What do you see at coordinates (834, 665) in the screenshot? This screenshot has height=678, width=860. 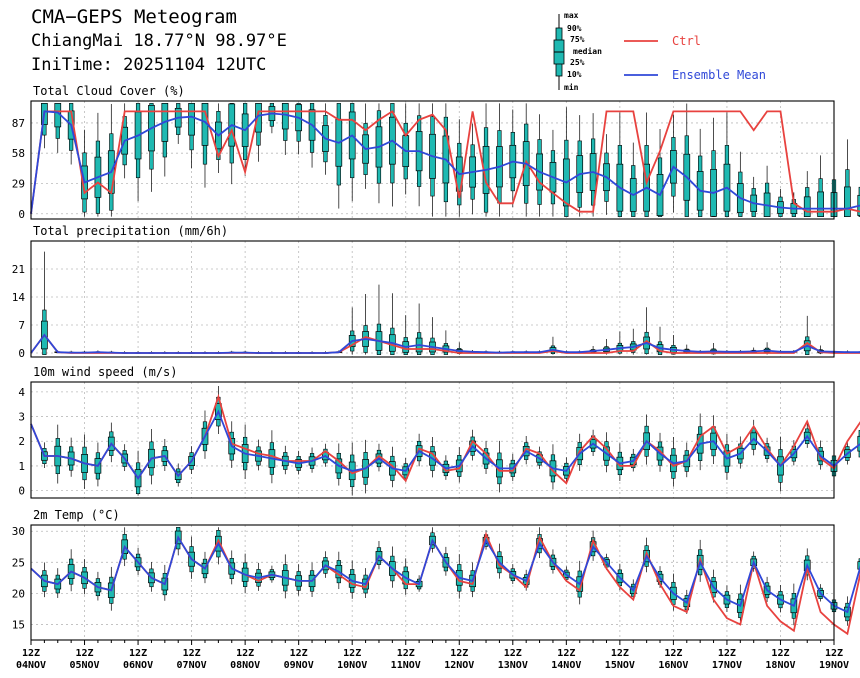 I see `x-tick-date: 19NOV` at bounding box center [834, 665].